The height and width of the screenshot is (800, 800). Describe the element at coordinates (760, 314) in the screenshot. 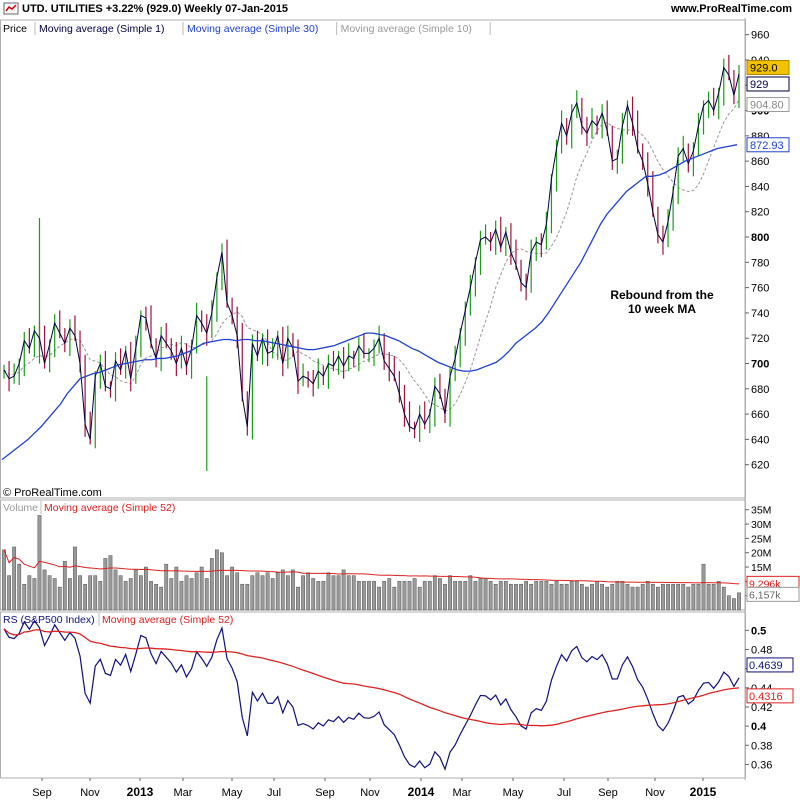

I see `price-tick-label: 740` at that location.